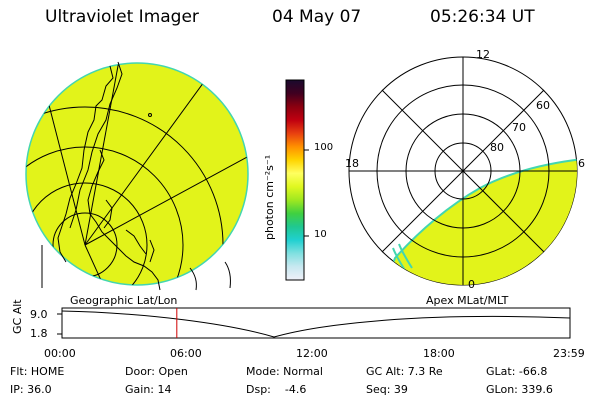 The image size is (600, 400). I want to click on colorbar, so click(297, 180).